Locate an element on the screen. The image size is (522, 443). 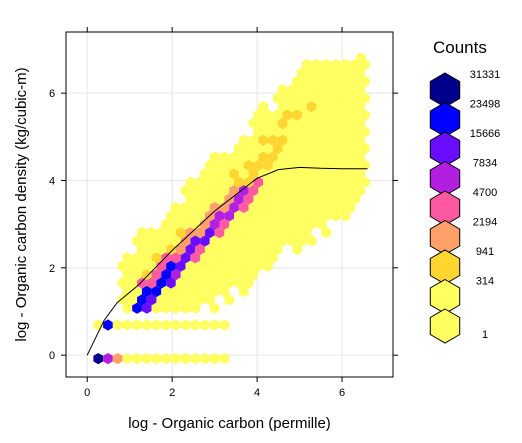
legend-label: 7834 is located at coordinates (485, 164).